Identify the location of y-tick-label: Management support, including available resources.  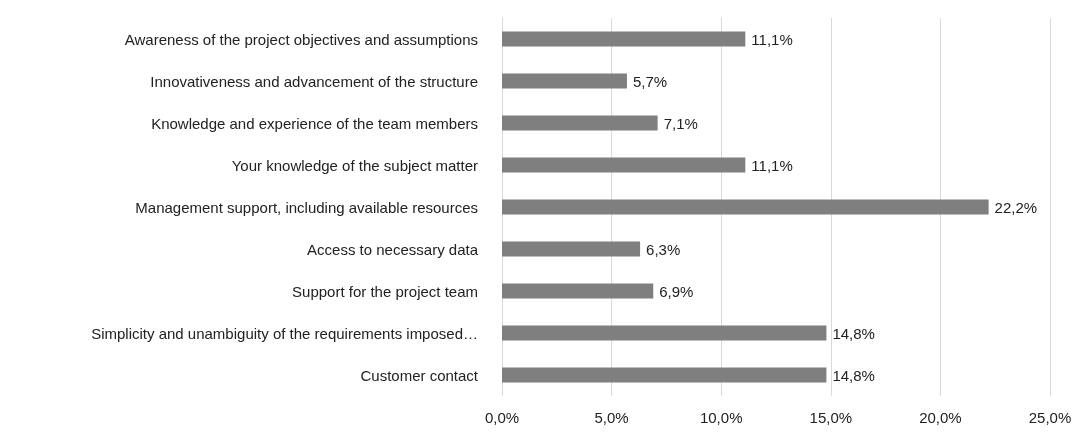
(306, 207).